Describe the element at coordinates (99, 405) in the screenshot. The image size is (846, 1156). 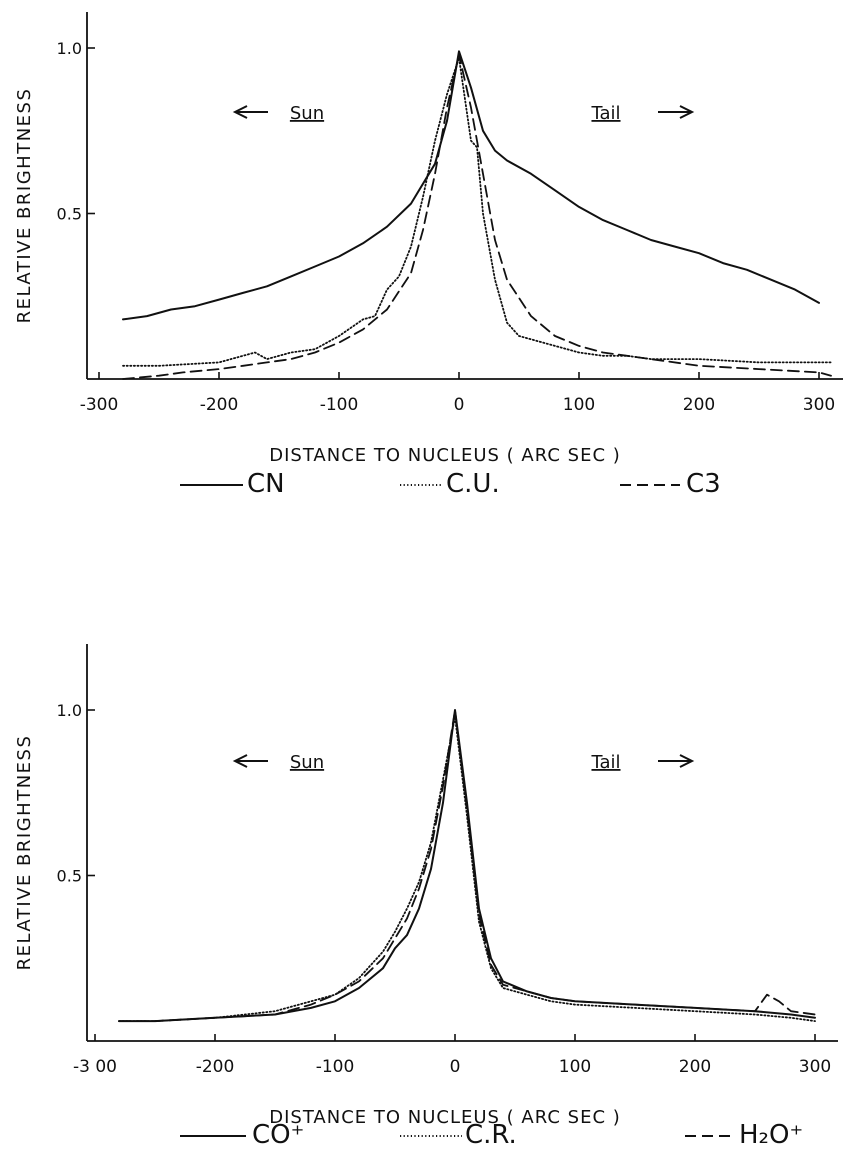
I see `x-tick-label: -300` at that location.